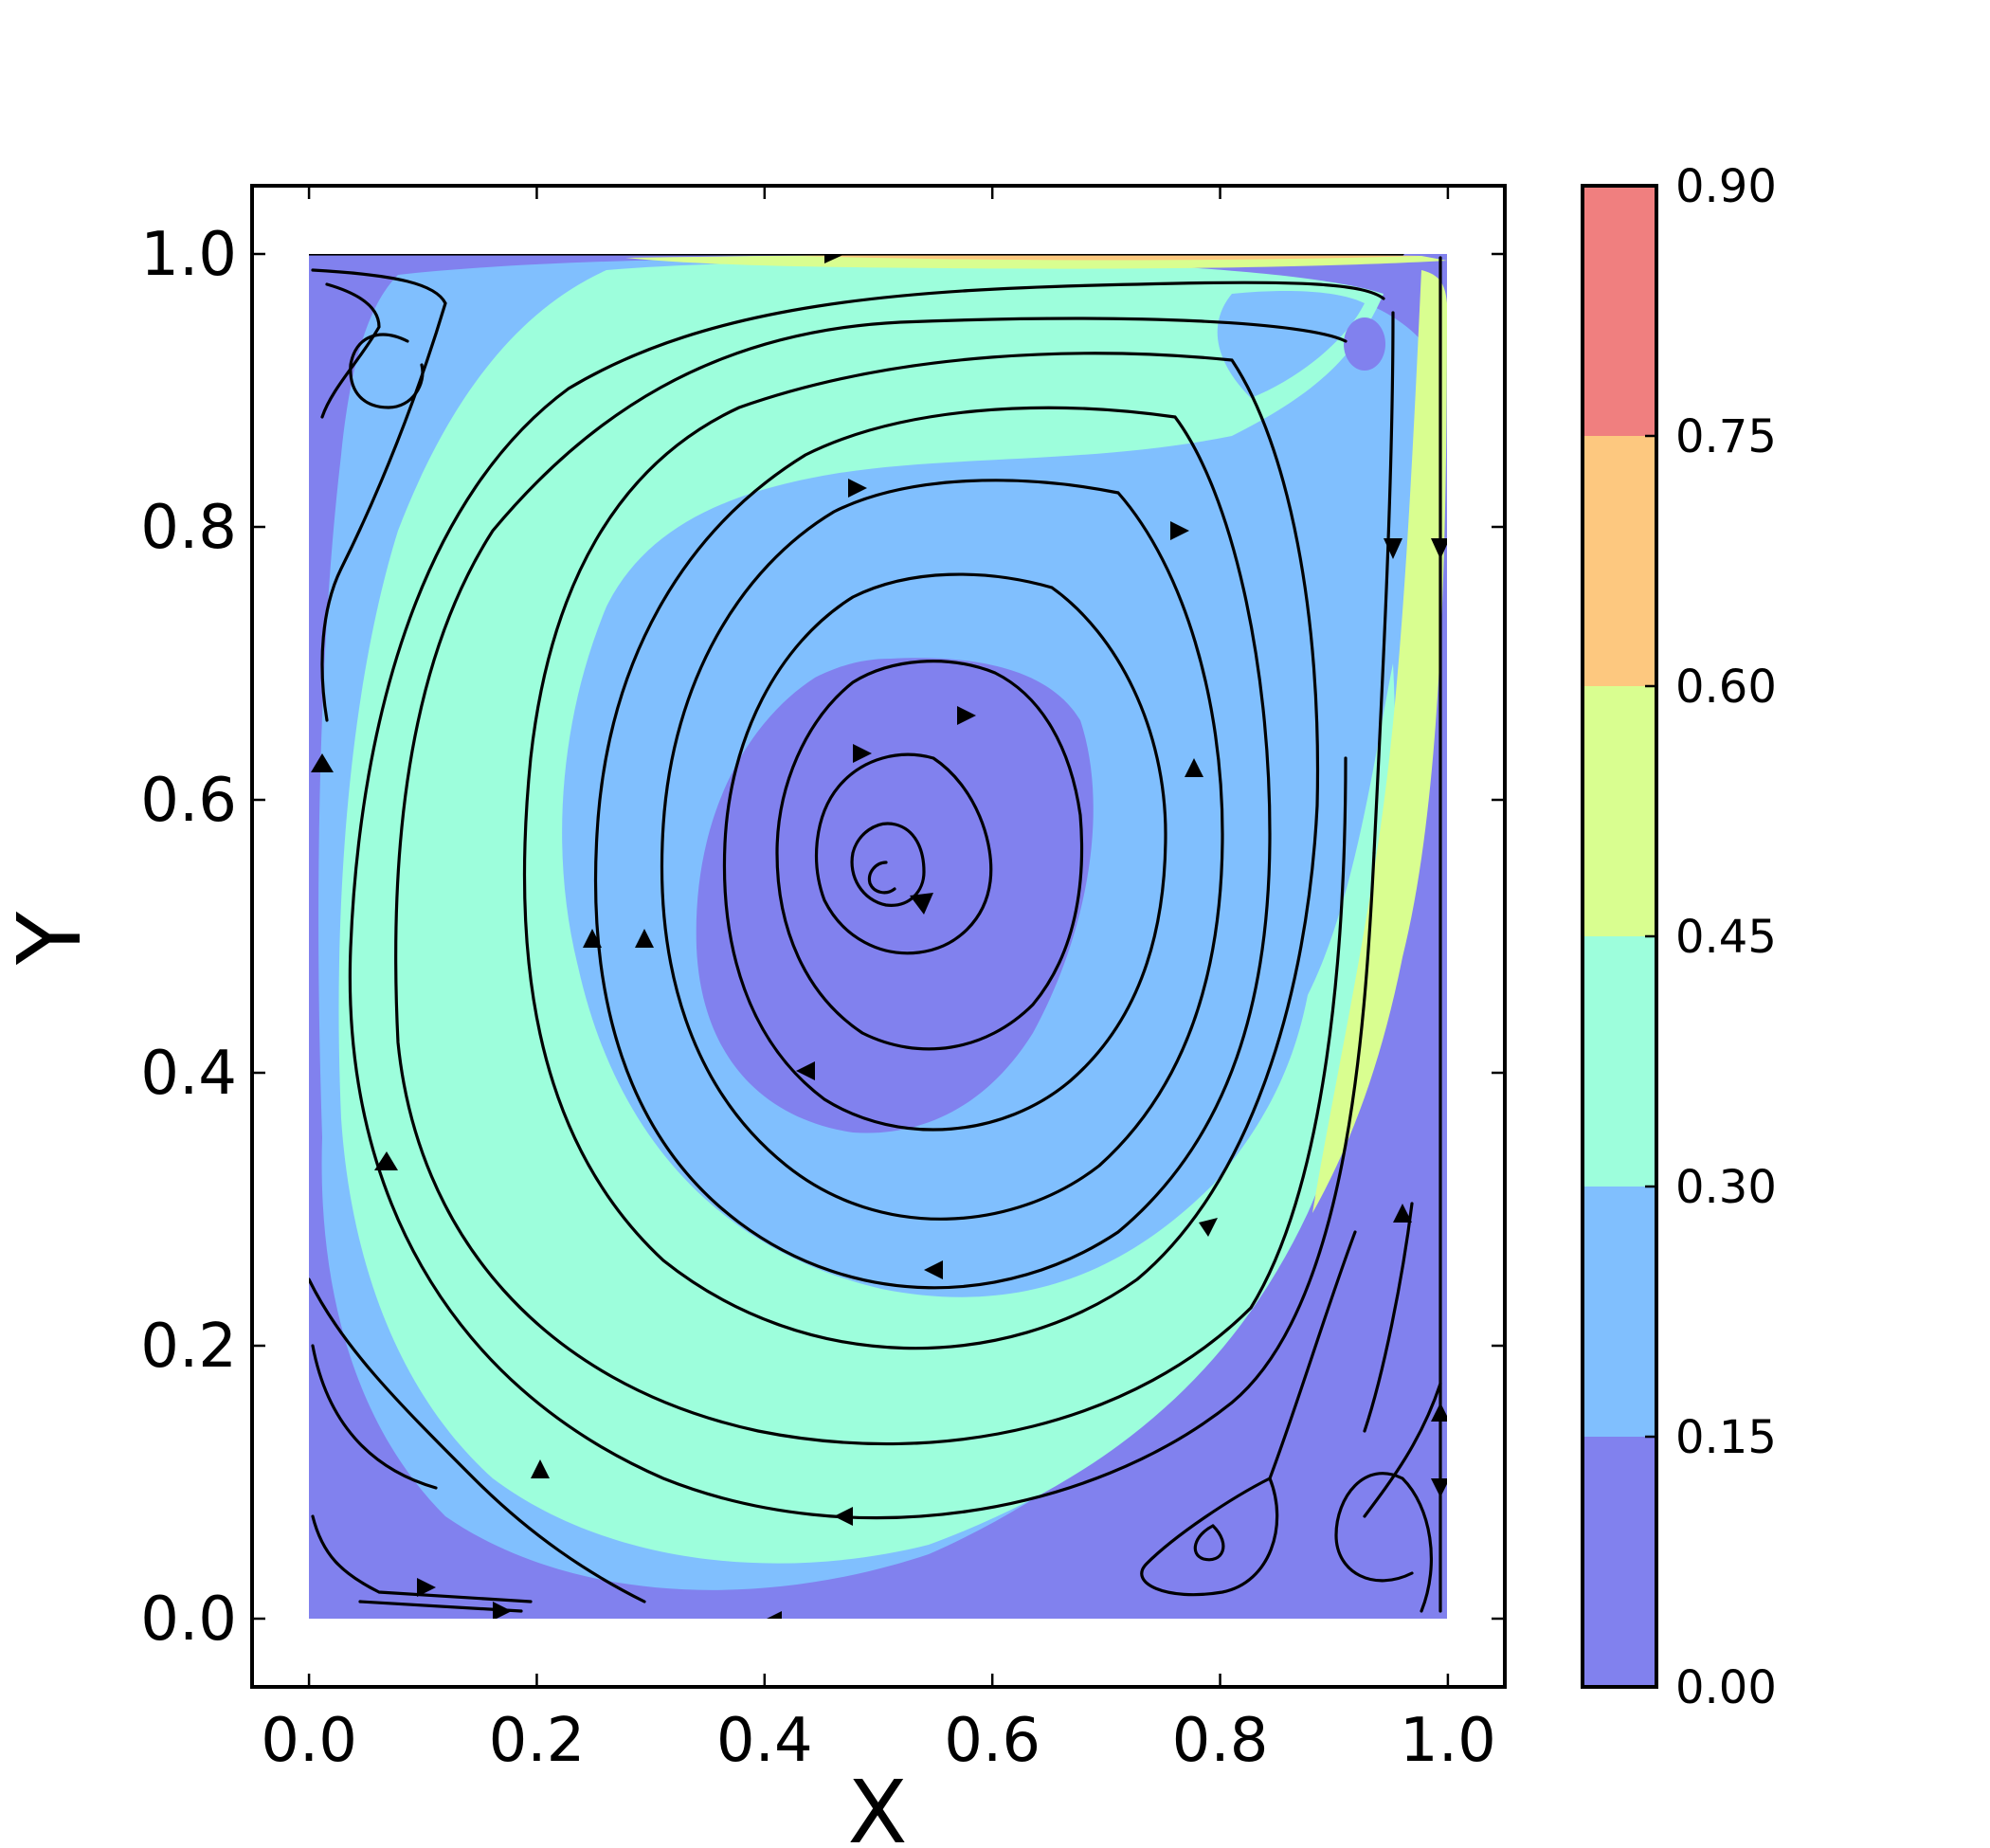 This screenshot has height=1848, width=1990. I want to click on y-tick-label: 0.8, so click(188, 528).